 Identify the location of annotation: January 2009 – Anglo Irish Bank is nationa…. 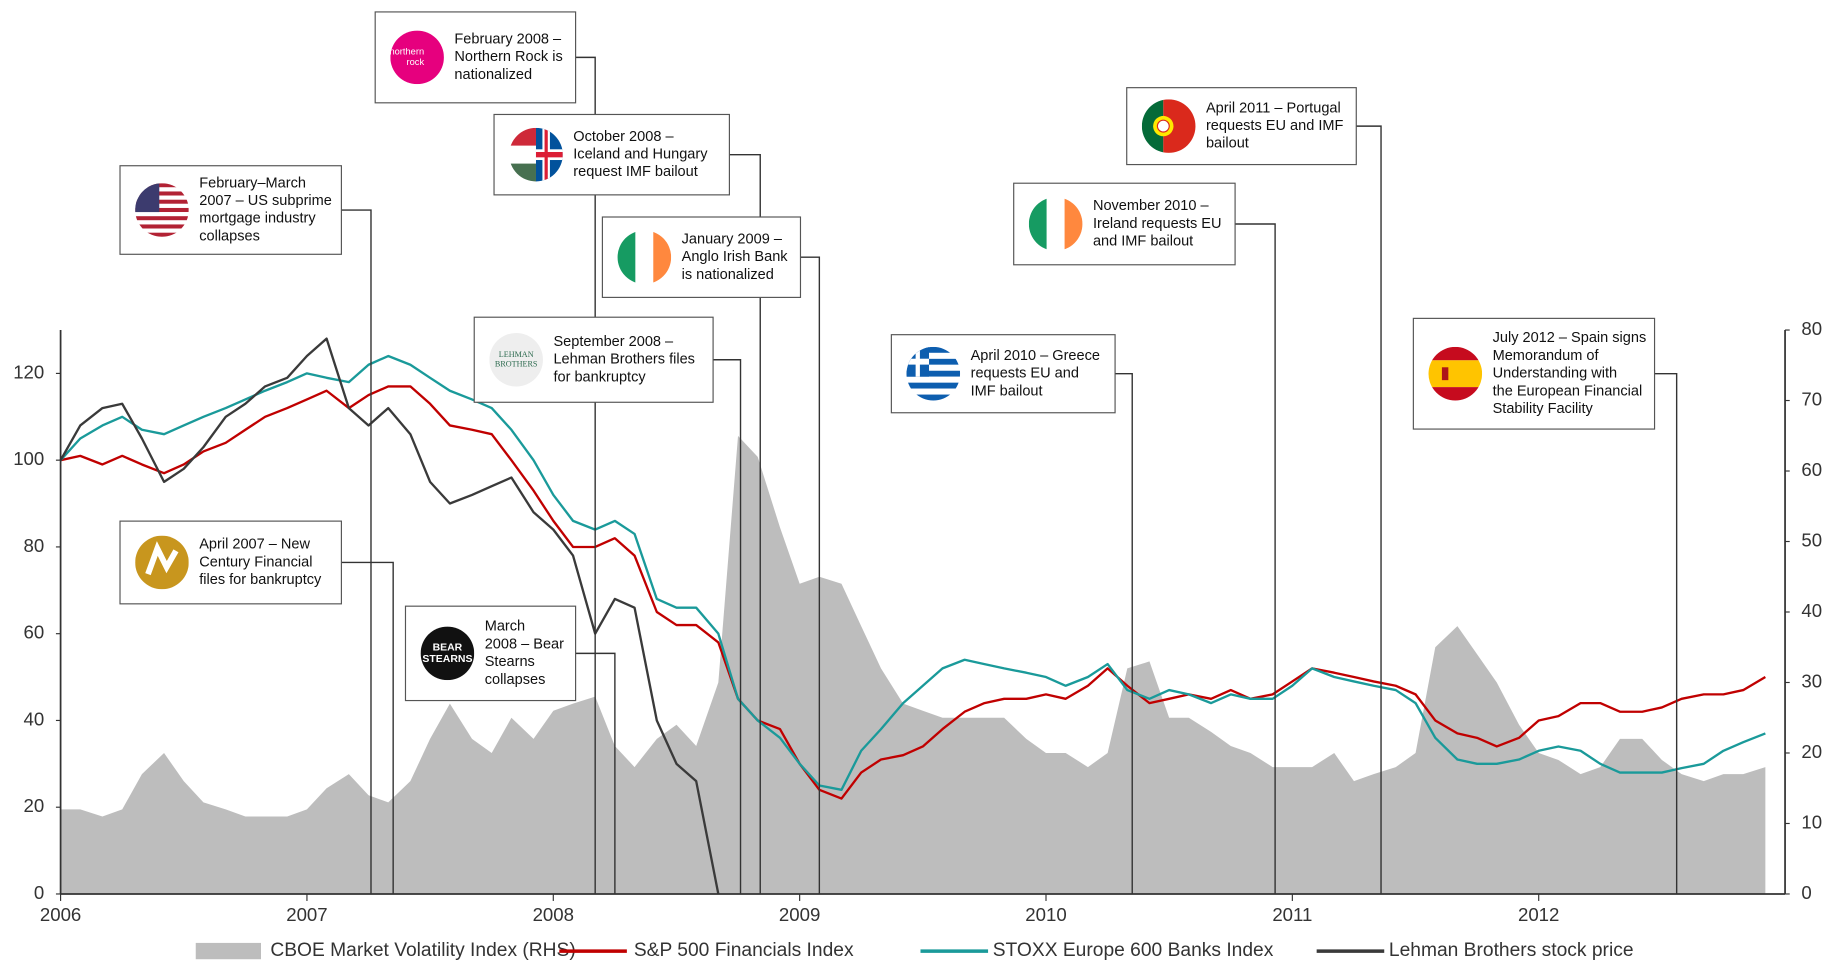
(711, 555).